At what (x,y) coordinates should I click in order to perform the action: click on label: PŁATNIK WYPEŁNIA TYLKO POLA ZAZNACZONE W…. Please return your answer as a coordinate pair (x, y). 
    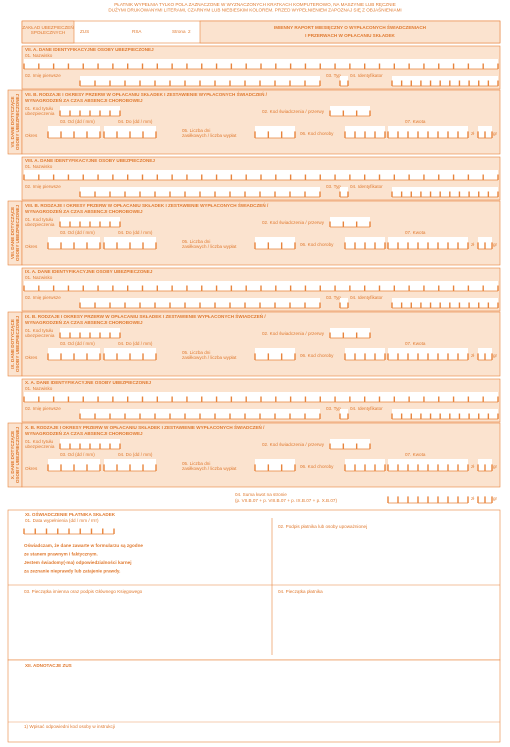
    Looking at the image, I should click on (255, 4).